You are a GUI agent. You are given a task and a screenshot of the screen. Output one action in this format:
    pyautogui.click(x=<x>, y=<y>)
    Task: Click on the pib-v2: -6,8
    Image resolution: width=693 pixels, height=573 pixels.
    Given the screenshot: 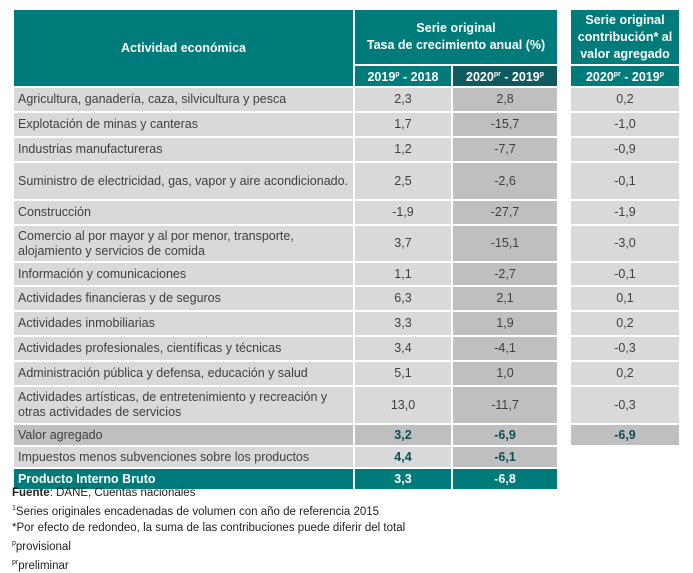 What is the action you would take?
    pyautogui.click(x=505, y=479)
    